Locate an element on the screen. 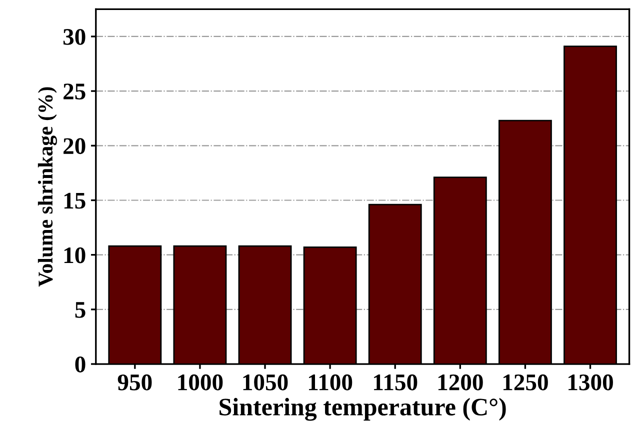 The height and width of the screenshot is (437, 635). y-tick-label: 25 is located at coordinates (75, 92).